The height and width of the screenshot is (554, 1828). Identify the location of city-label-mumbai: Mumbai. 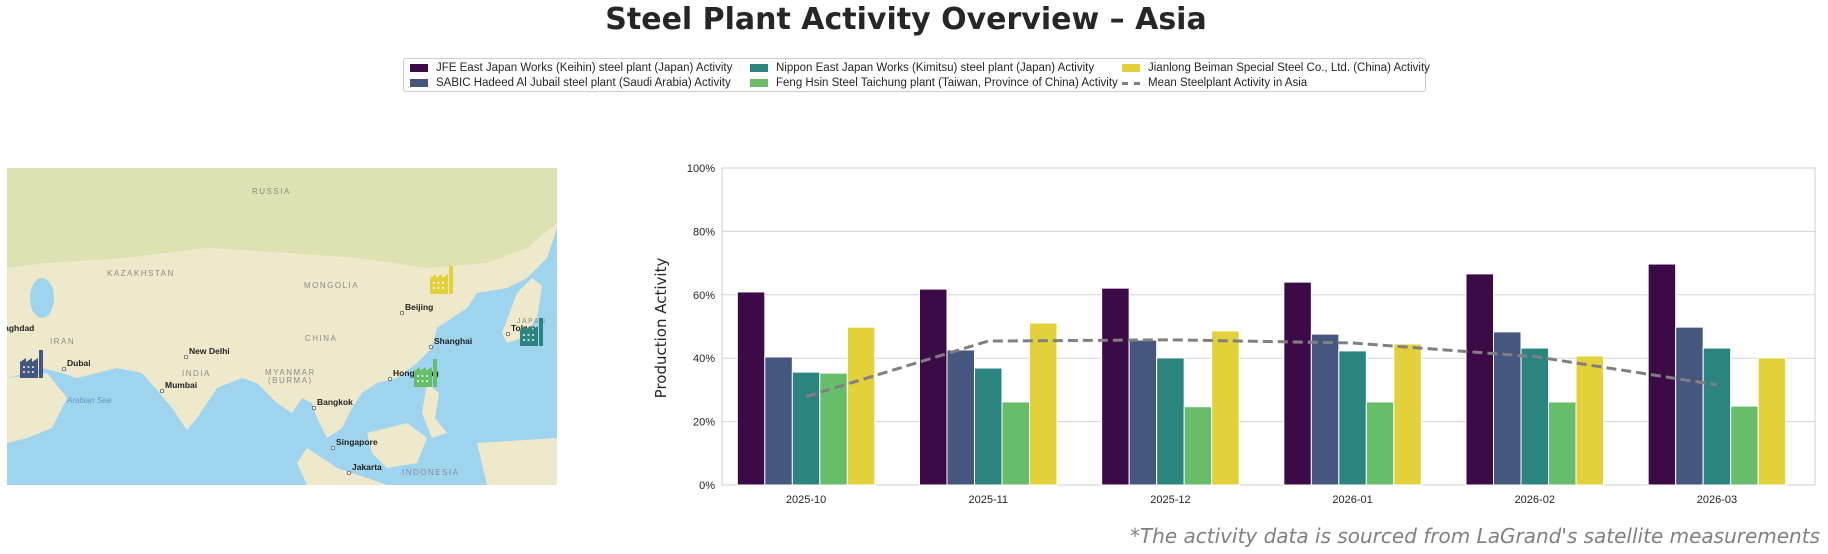
(181, 385).